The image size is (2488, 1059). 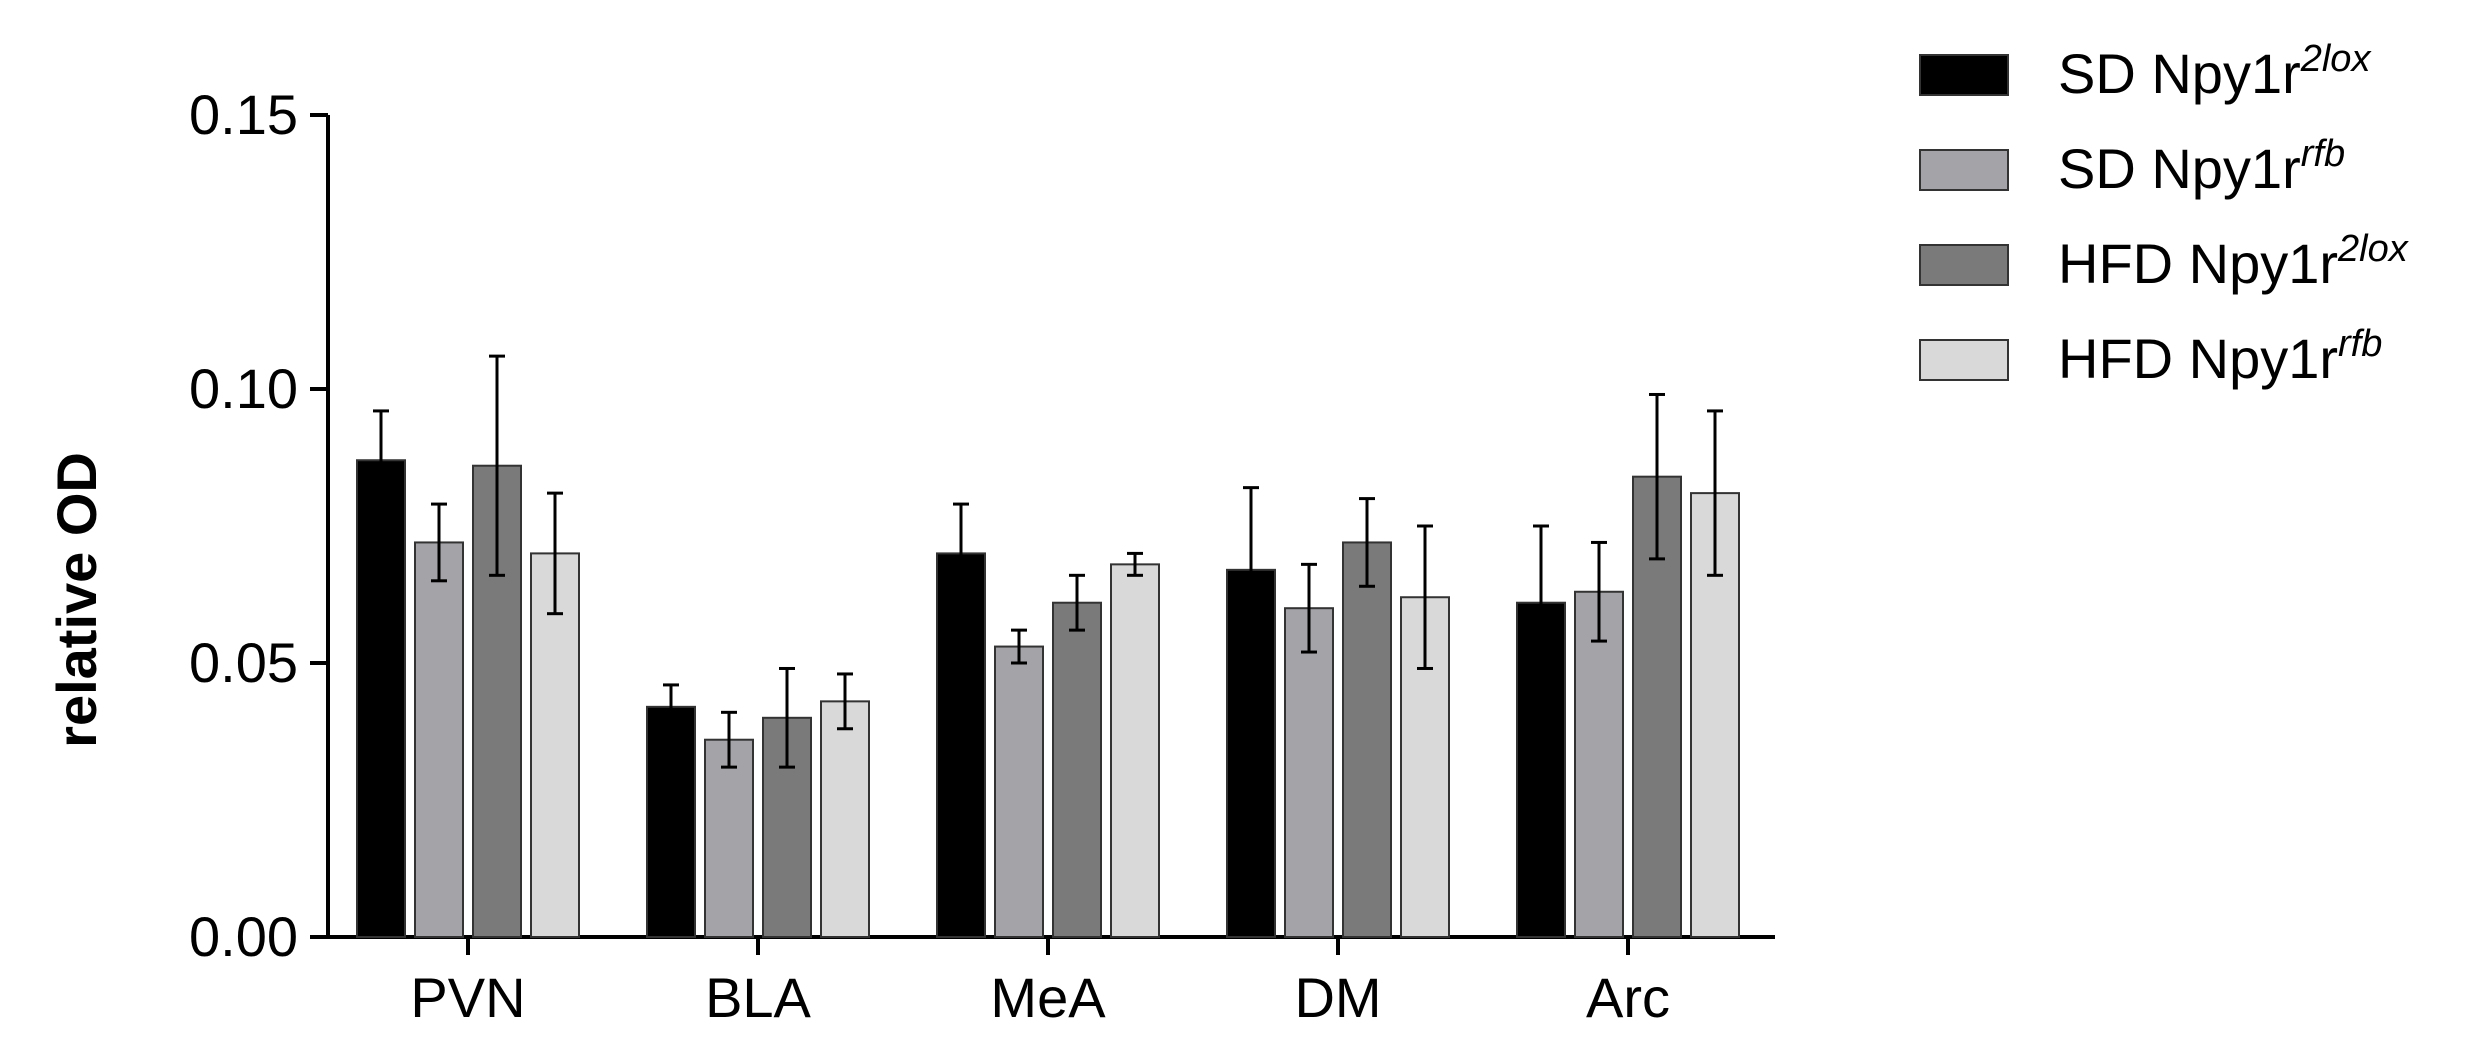 What do you see at coordinates (243, 662) in the screenshot?
I see `y-tick-label: 0.05` at bounding box center [243, 662].